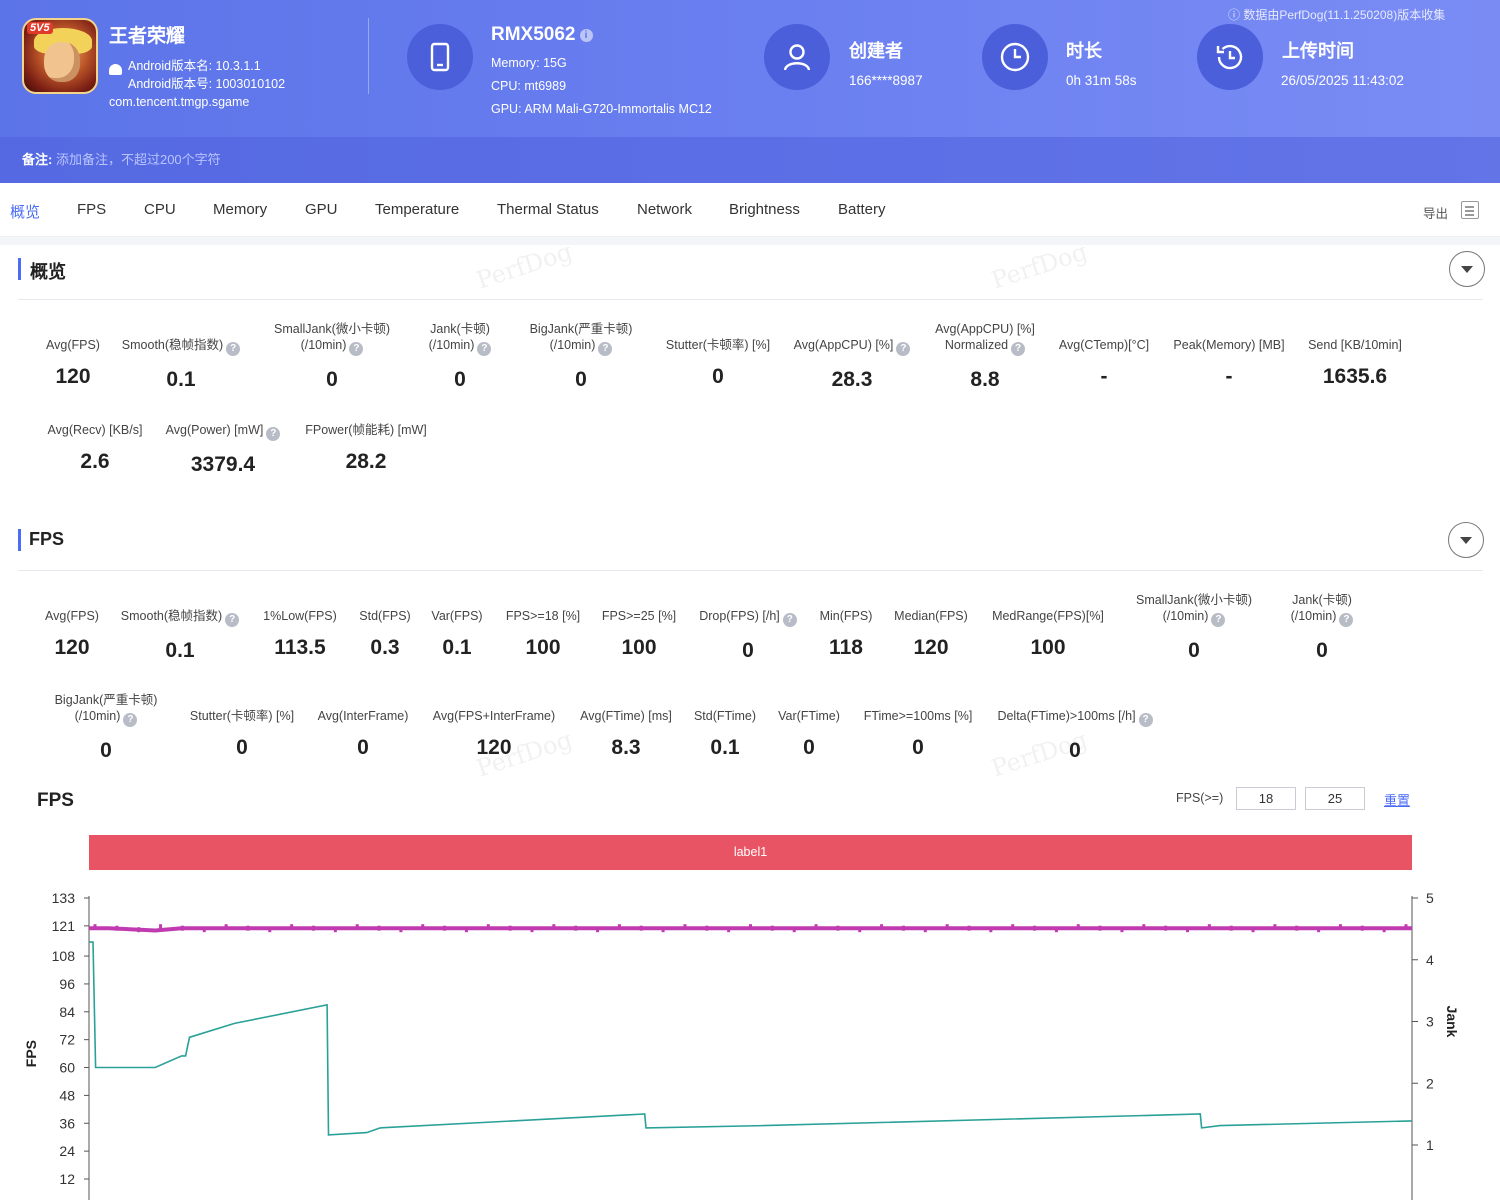 This screenshot has height=1200, width=1500. Describe the element at coordinates (764, 209) in the screenshot. I see `tab-brightness: Brightness` at that location.